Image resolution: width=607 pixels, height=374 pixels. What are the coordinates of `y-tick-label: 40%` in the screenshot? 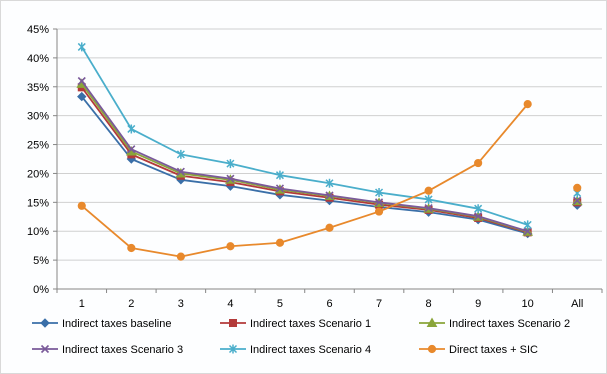 It's located at (38, 59).